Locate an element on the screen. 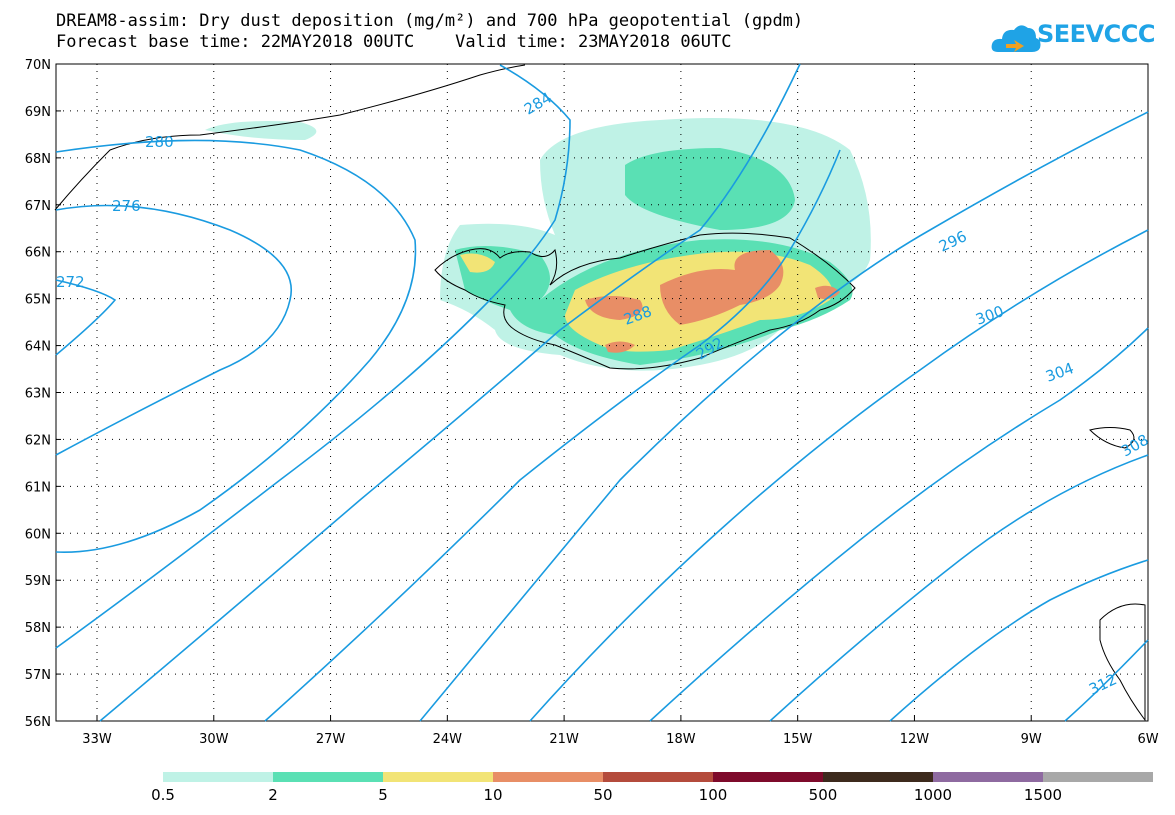 Image resolution: width=1175 pixels, height=815 pixels. latitude-label: 61N is located at coordinates (38, 487).